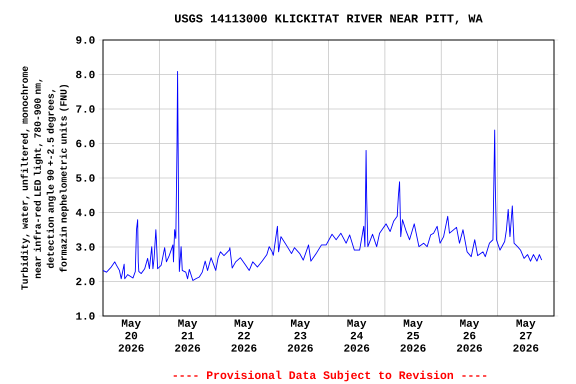 This screenshot has width=576, height=384. I want to click on x-tick-label: May 21 2026, so click(187, 336).